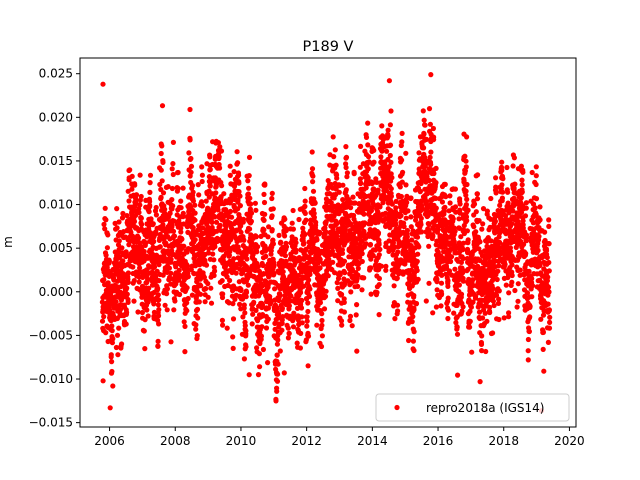  I want to click on legend-label: repro2018a (IGS14), so click(485, 408).